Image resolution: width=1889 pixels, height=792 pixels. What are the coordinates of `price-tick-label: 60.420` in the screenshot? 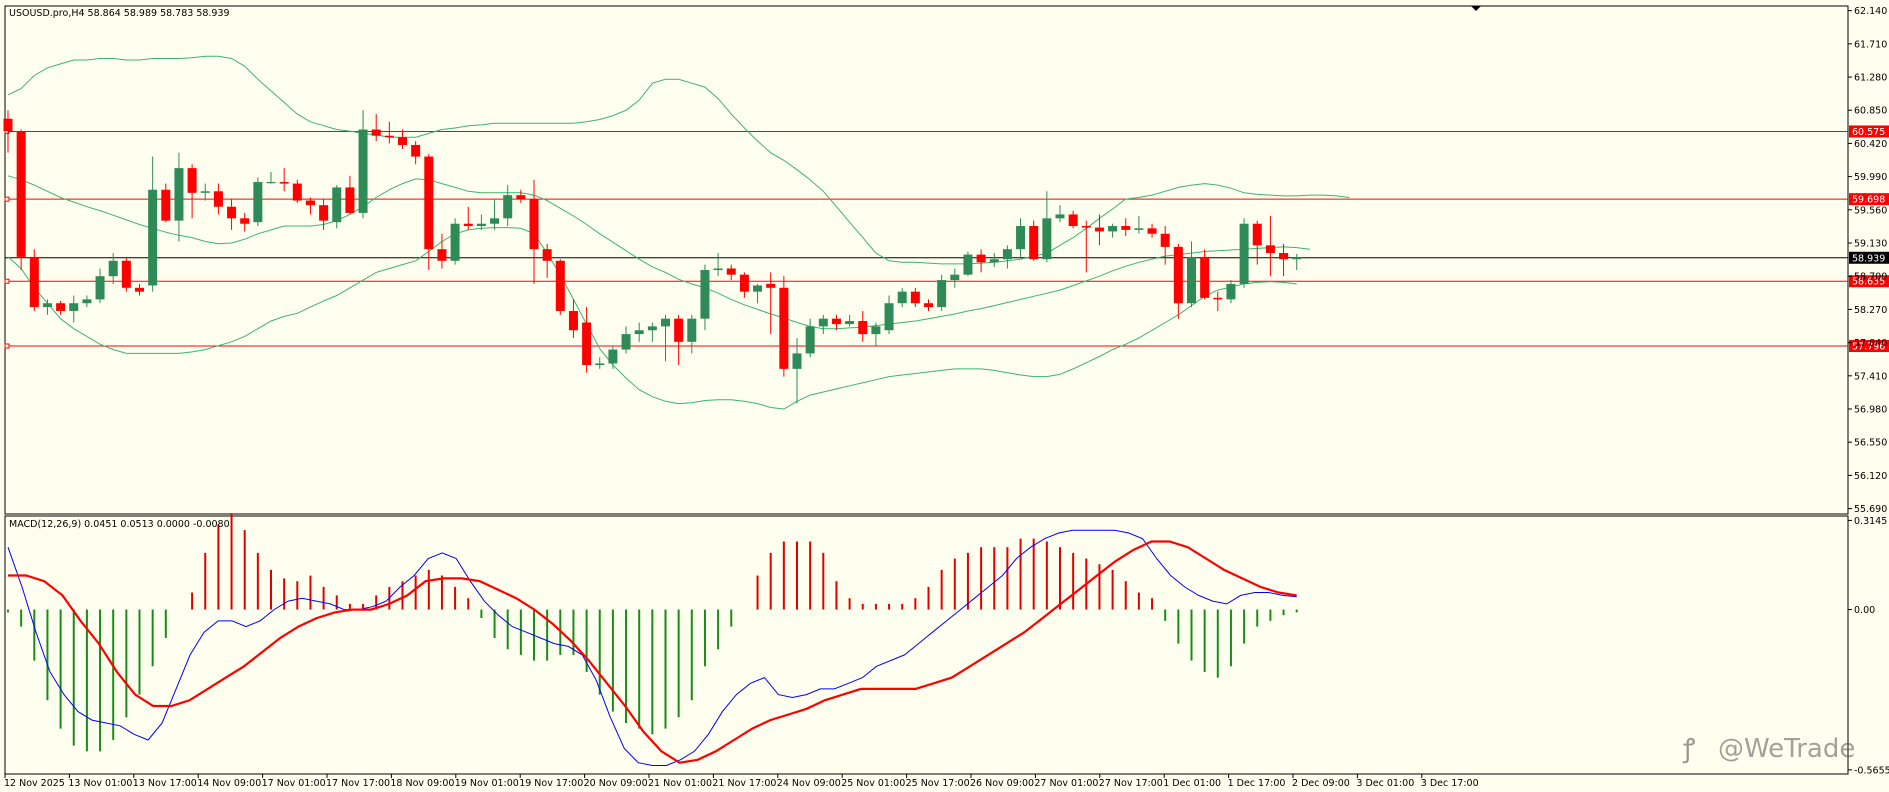 It's located at (1870, 144).